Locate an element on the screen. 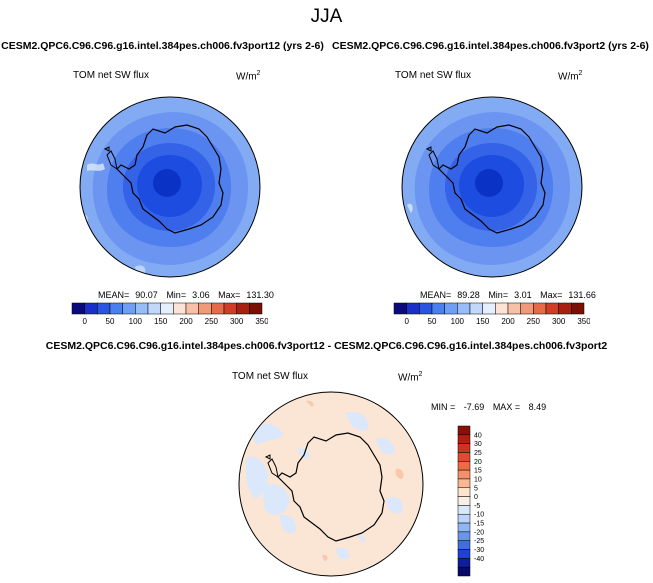  colorbar-tick-label: 20 is located at coordinates (478, 462).